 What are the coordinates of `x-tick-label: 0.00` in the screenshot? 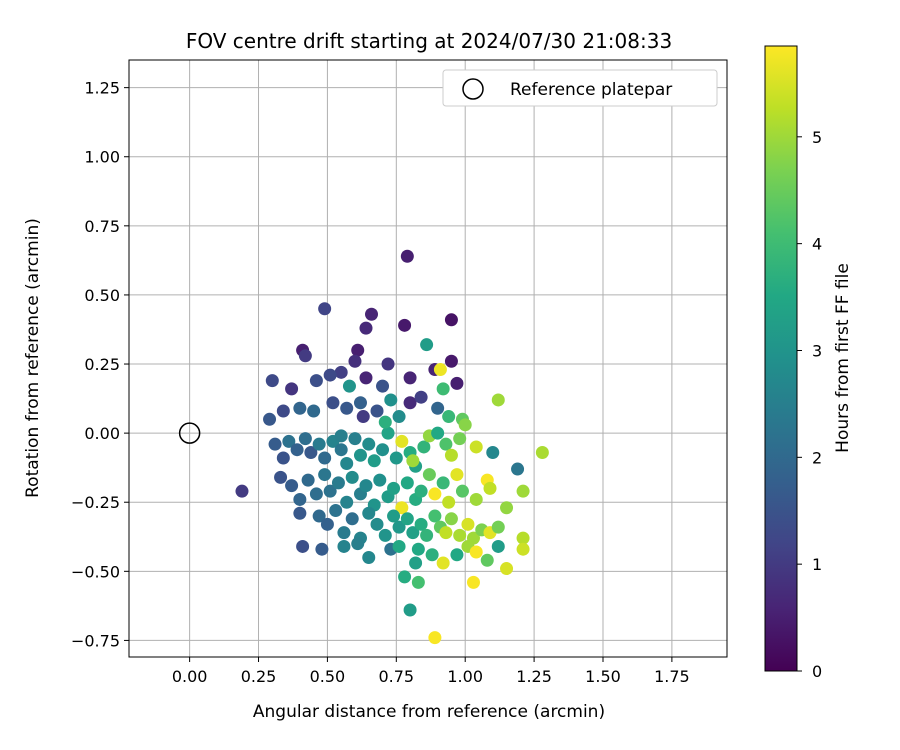 It's located at (190, 676).